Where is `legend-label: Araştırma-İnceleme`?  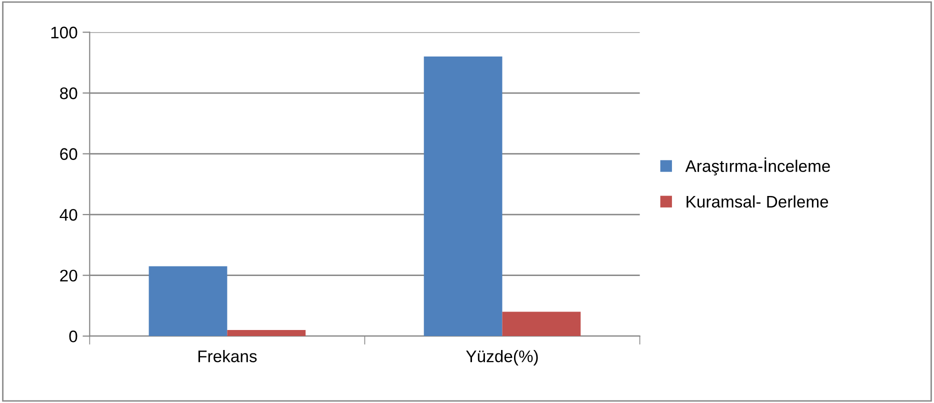 legend-label: Araştırma-İnceleme is located at coordinates (757, 166).